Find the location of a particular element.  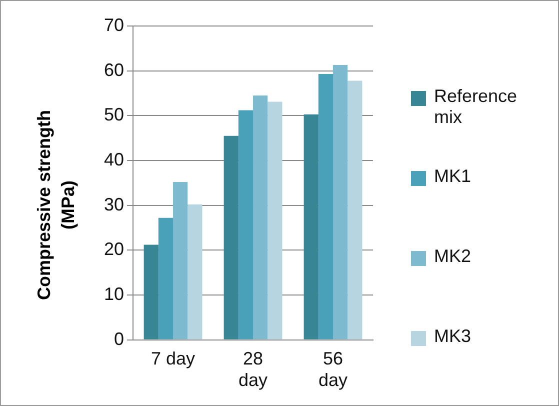

legend-label: MK3 is located at coordinates (453, 336).